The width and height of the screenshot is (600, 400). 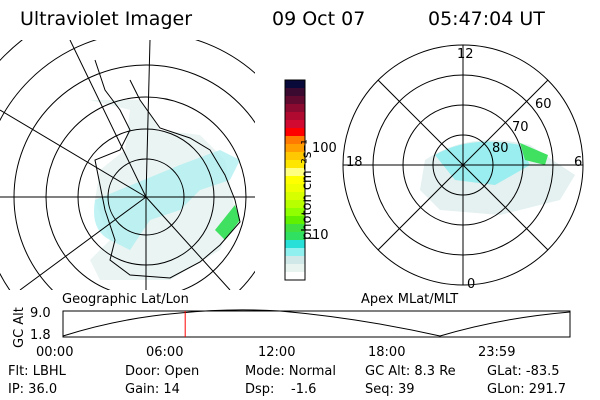 What do you see at coordinates (162, 371) in the screenshot?
I see `door: Door: Open` at bounding box center [162, 371].